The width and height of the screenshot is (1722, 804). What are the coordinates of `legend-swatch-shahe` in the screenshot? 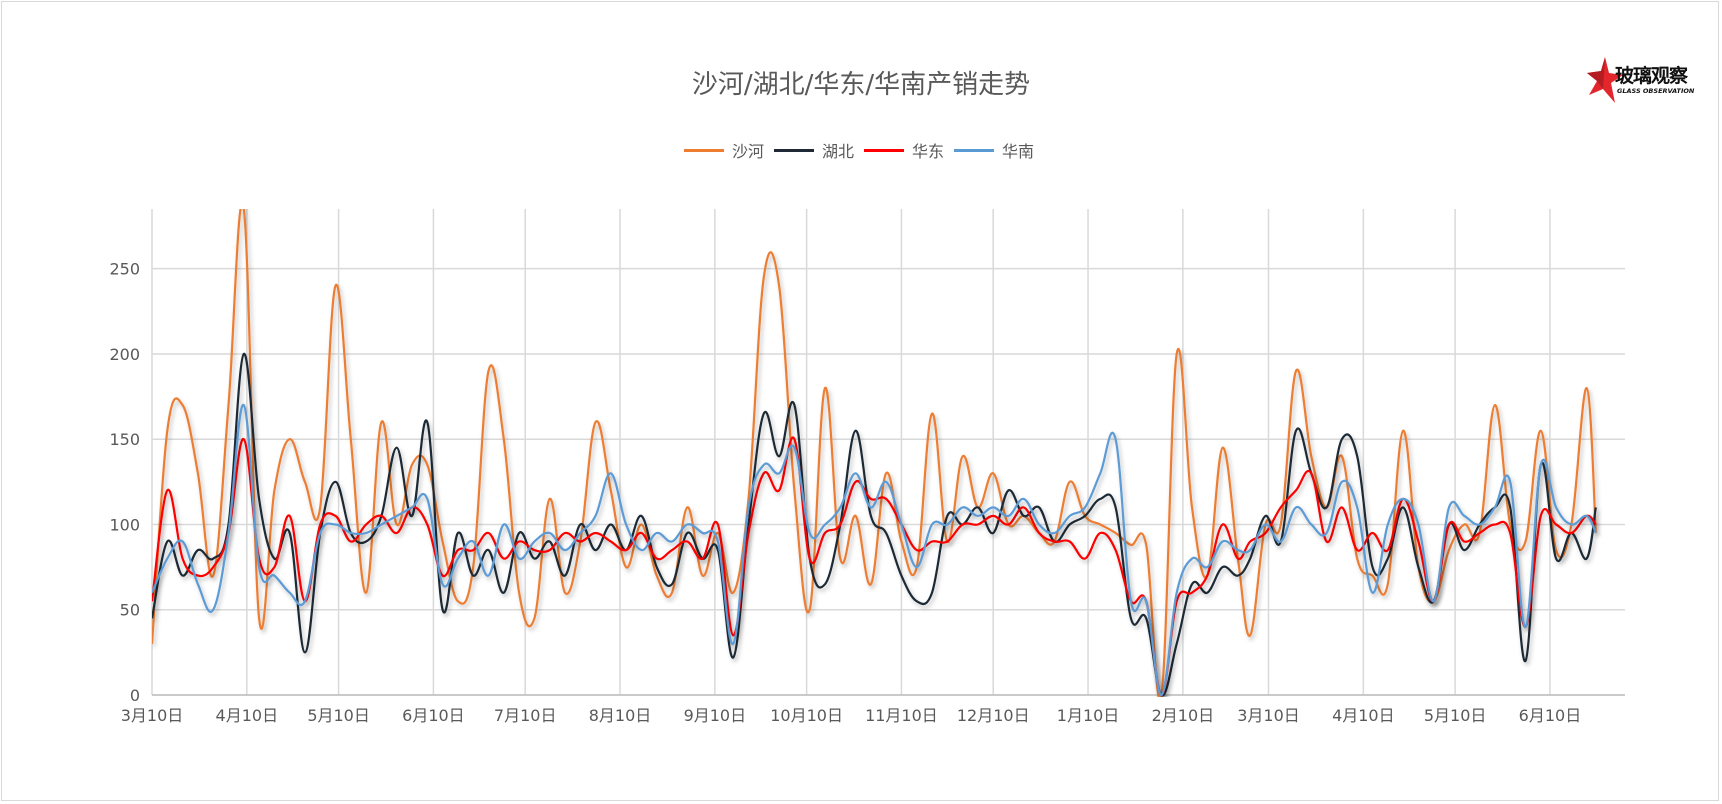 It's located at (703, 150).